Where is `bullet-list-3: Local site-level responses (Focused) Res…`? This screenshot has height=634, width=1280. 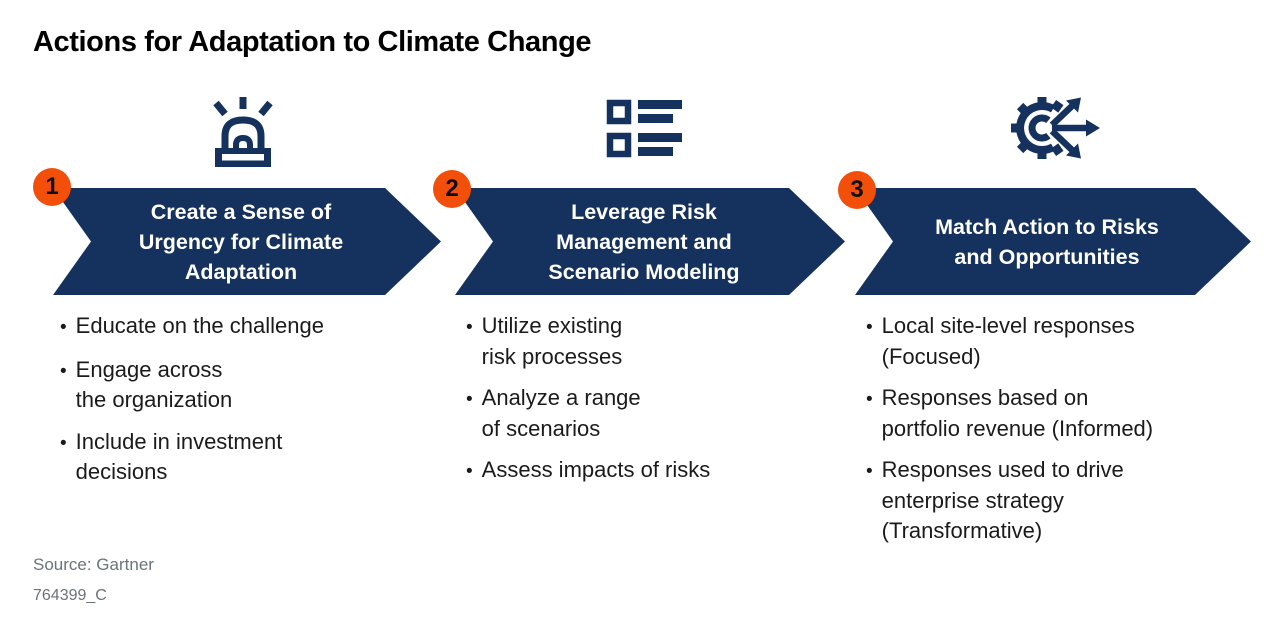 bullet-list-3: Local site-level responses (Focused) Res… is located at coordinates (1066, 434).